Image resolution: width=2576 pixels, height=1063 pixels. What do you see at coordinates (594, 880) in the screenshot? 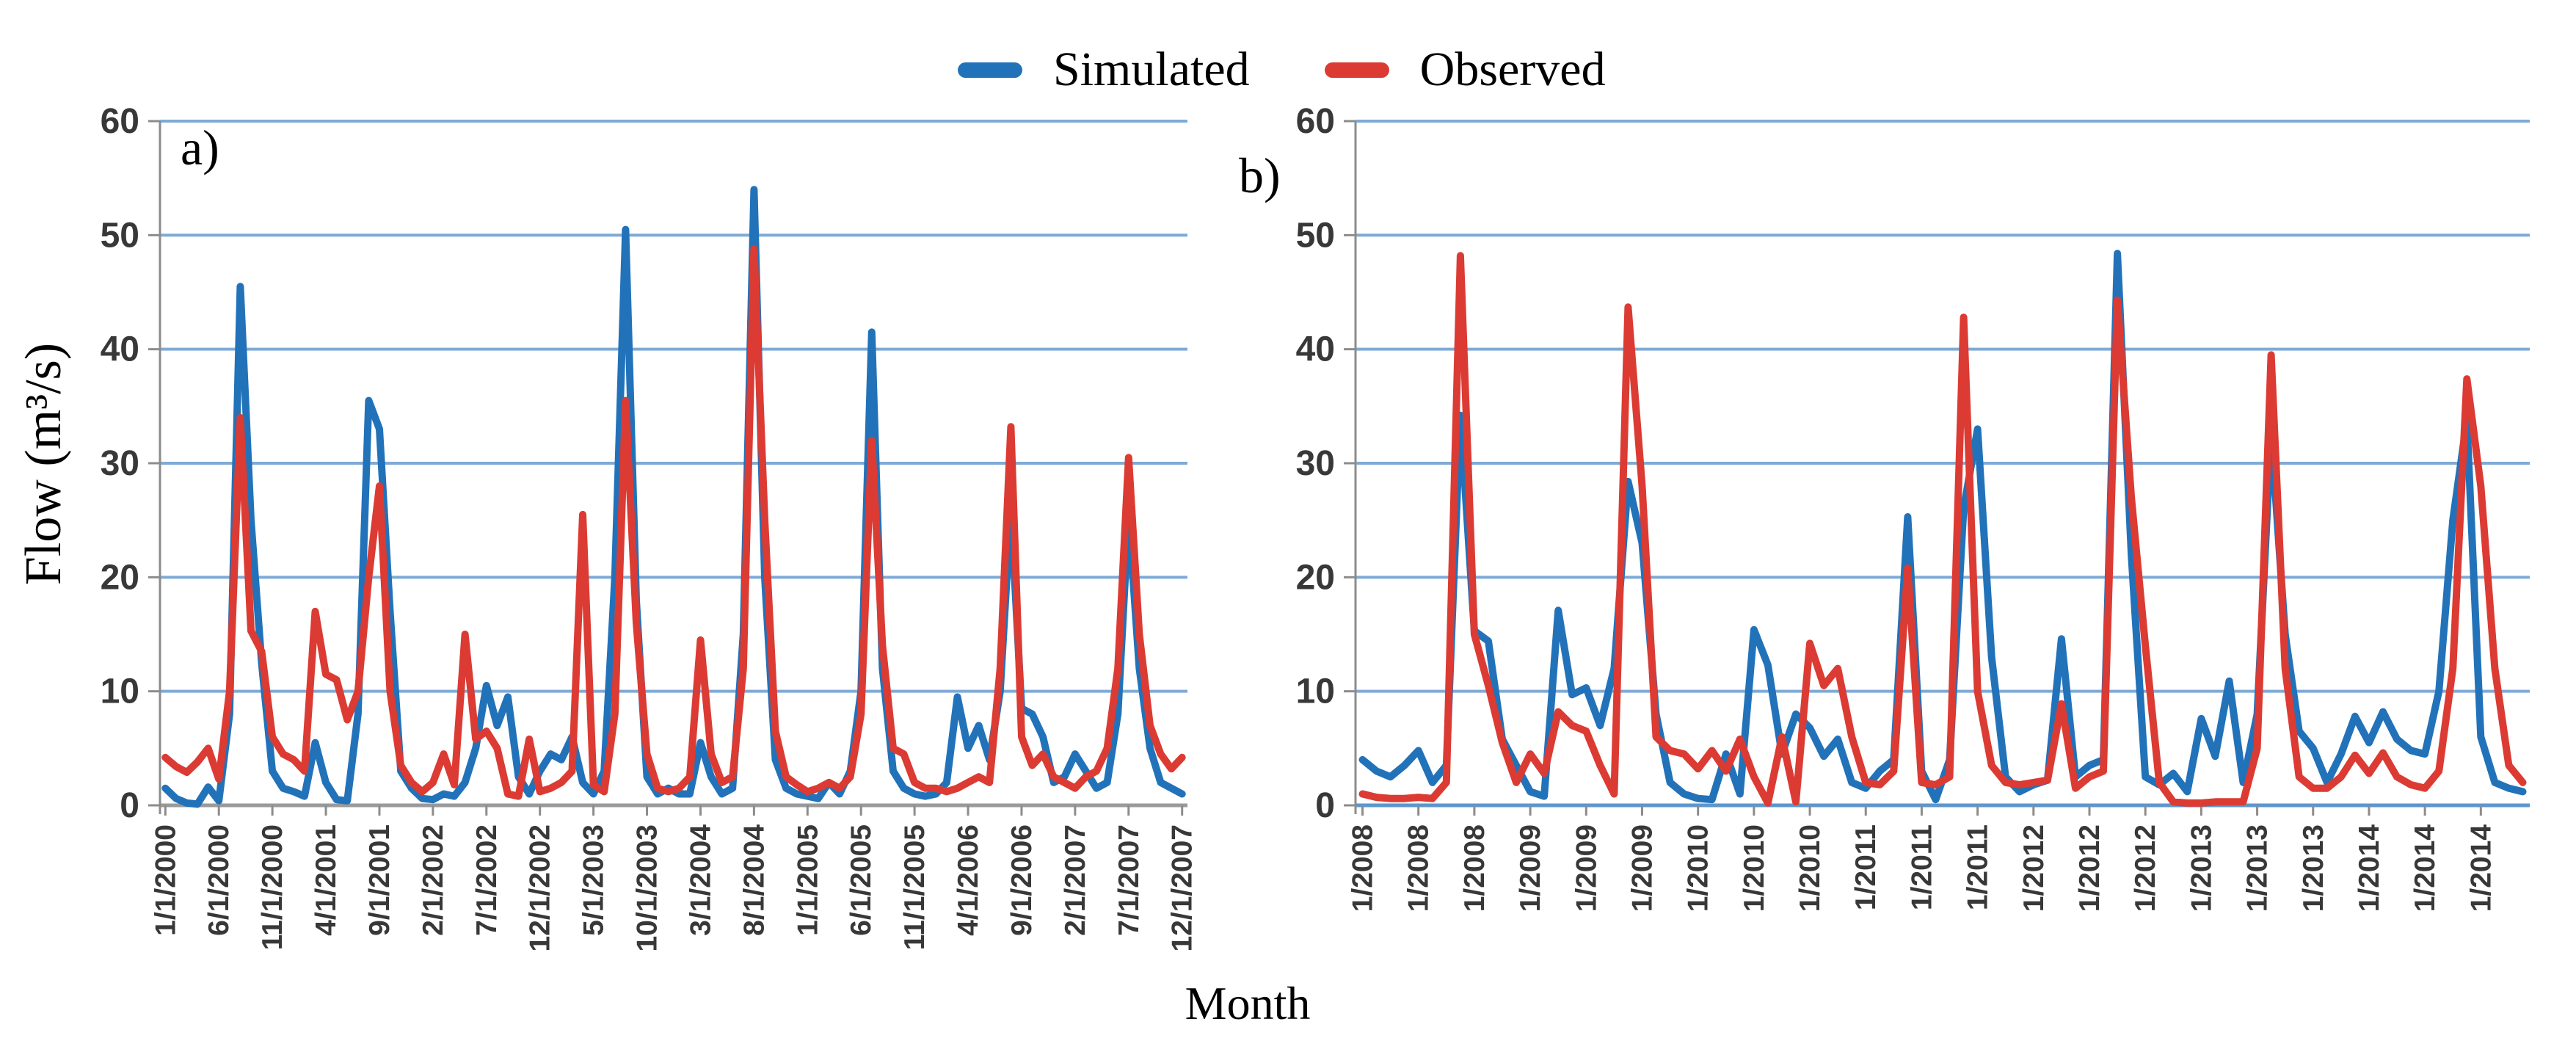
I see `x-axis-label: 5/1/2003` at bounding box center [594, 880].